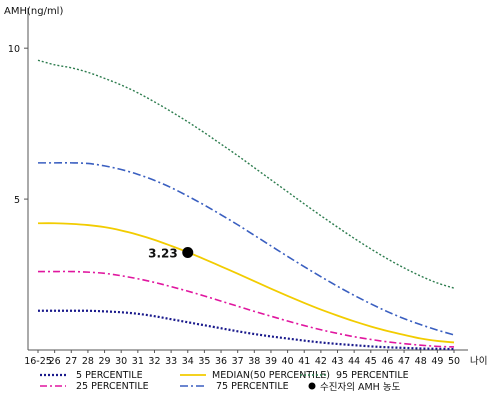 This screenshot has height=400, width=500. What do you see at coordinates (17, 200) in the screenshot?
I see `y-tick-label: 5` at bounding box center [17, 200].